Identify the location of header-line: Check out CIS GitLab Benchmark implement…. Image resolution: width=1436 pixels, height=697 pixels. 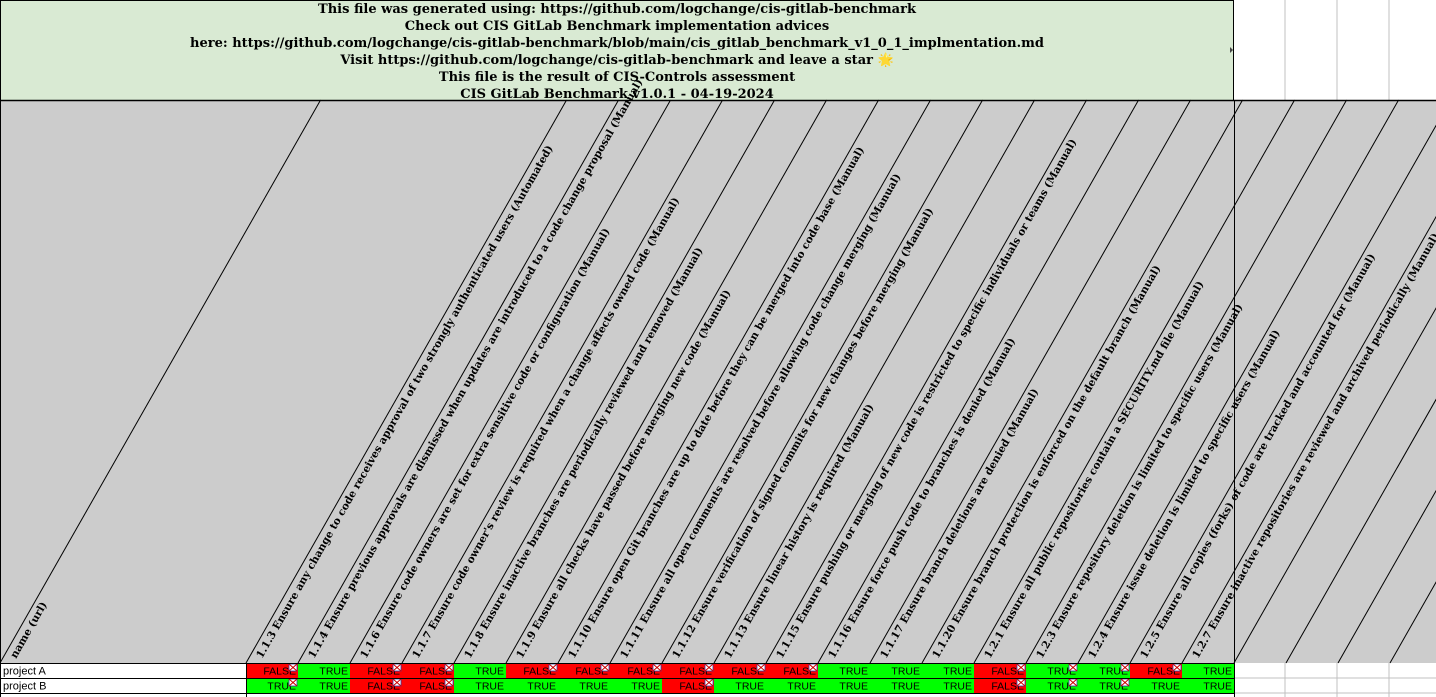
(617, 26).